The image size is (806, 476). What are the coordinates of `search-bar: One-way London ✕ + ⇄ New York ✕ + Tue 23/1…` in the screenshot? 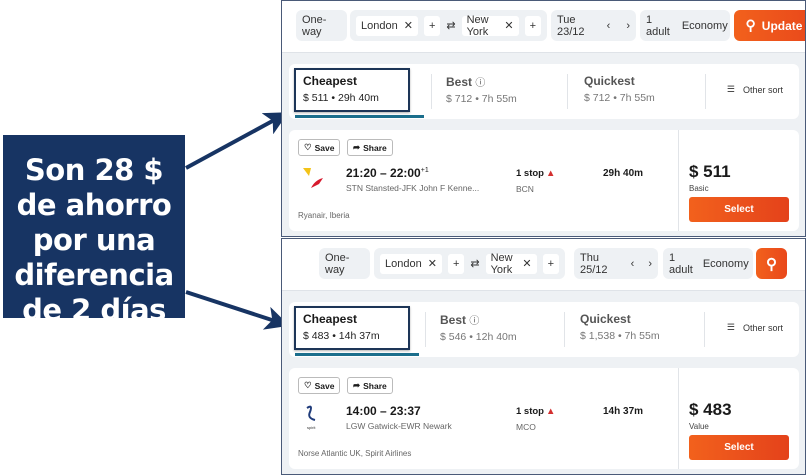 It's located at (543, 27).